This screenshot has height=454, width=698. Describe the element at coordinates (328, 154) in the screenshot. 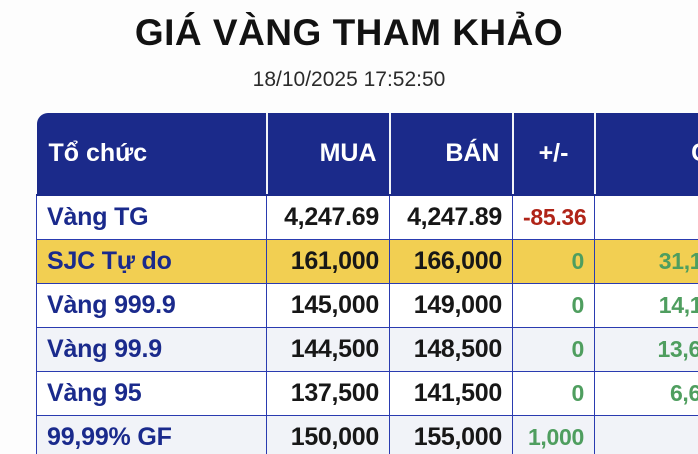

I see `column-header-mua: MUA` at that location.